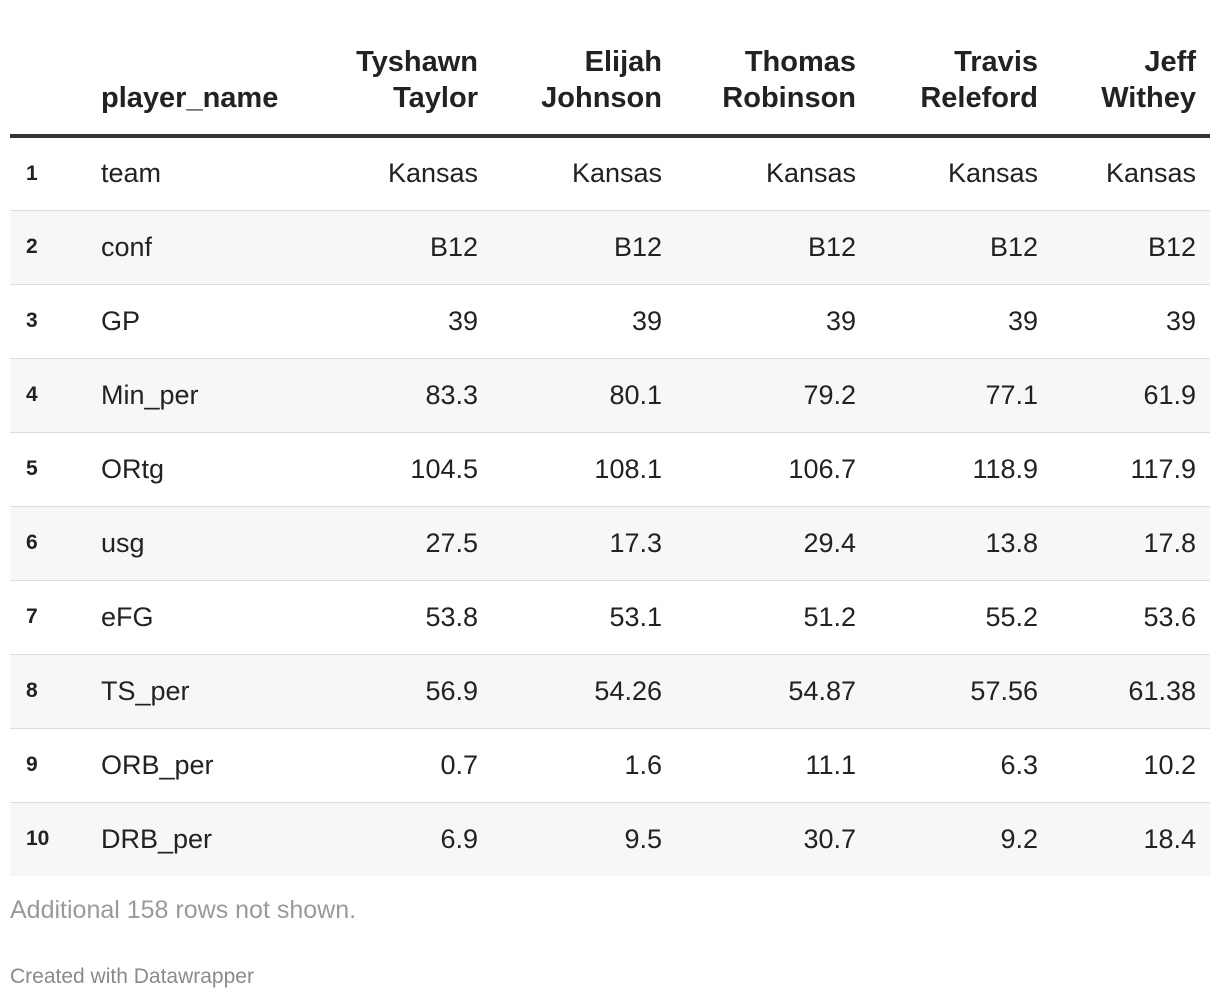 This screenshot has height=1002, width=1220. I want to click on row-label-cell: 7 eFG, so click(170, 617).